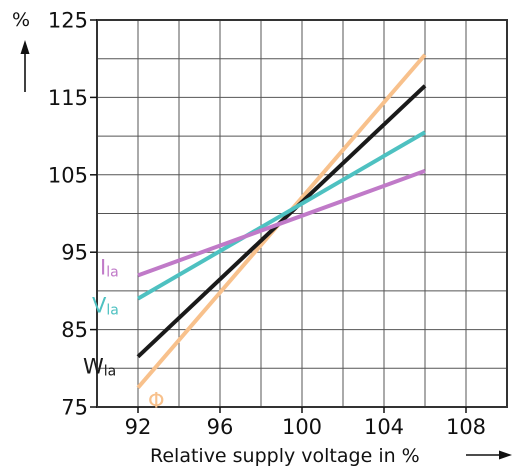  Describe the element at coordinates (74, 408) in the screenshot. I see `y-tick-label: 75` at that location.